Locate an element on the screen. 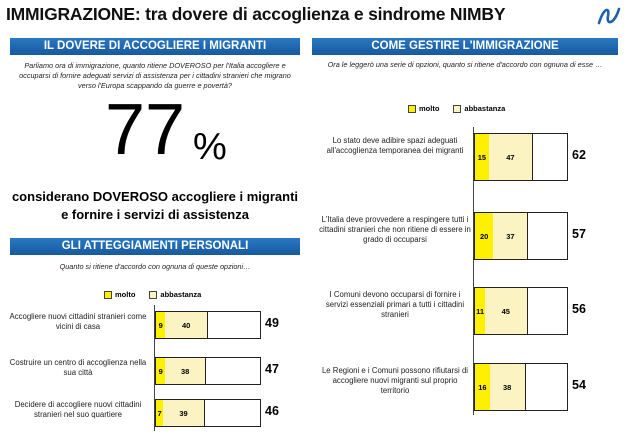  total-label: 56 is located at coordinates (579, 309).